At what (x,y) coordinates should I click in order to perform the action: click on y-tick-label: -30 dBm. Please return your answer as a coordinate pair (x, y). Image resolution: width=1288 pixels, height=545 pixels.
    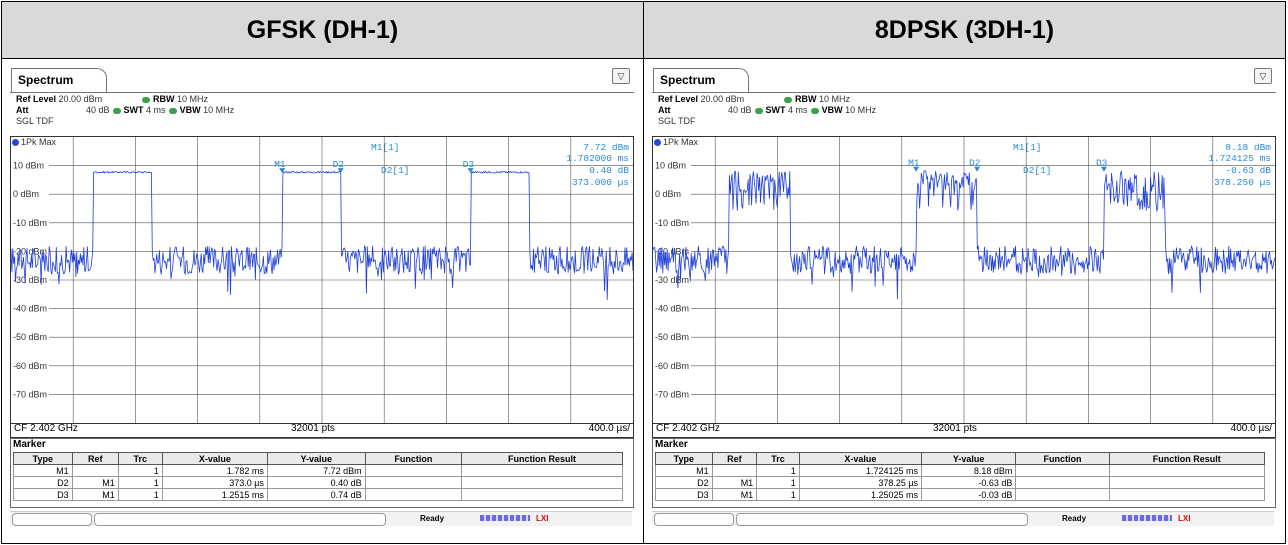
    Looking at the image, I should click on (30, 280).